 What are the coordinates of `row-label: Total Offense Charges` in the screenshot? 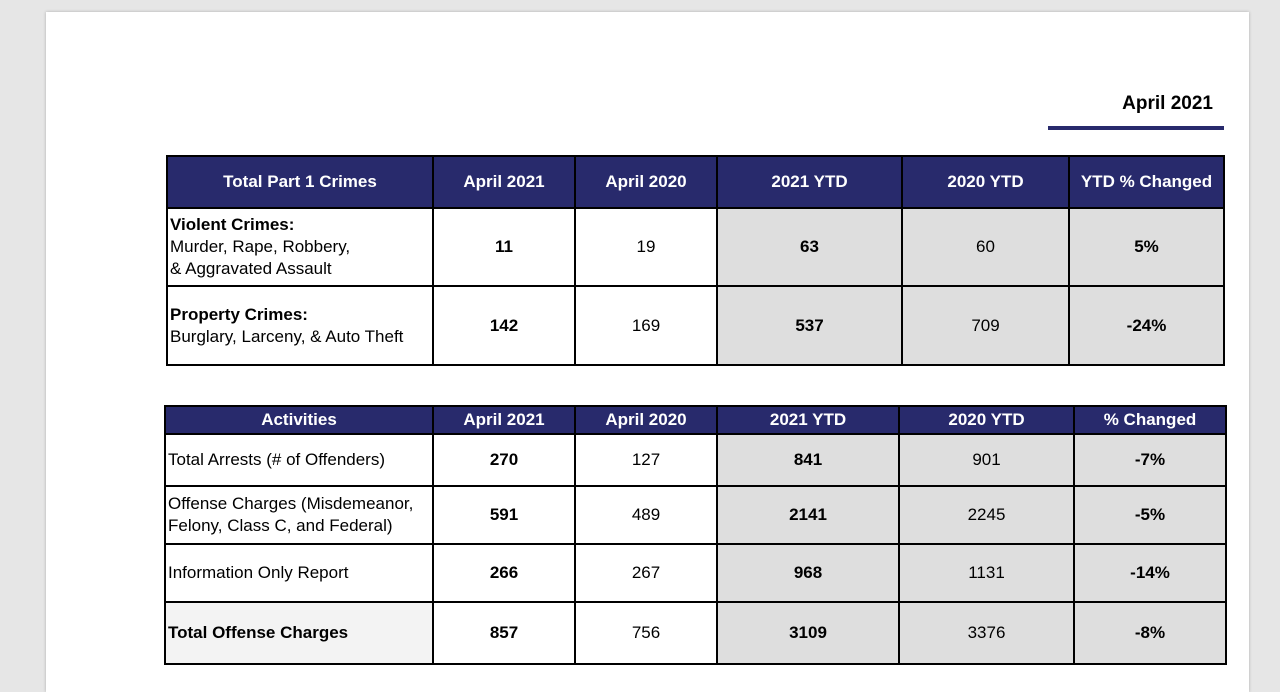 It's located at (299, 633).